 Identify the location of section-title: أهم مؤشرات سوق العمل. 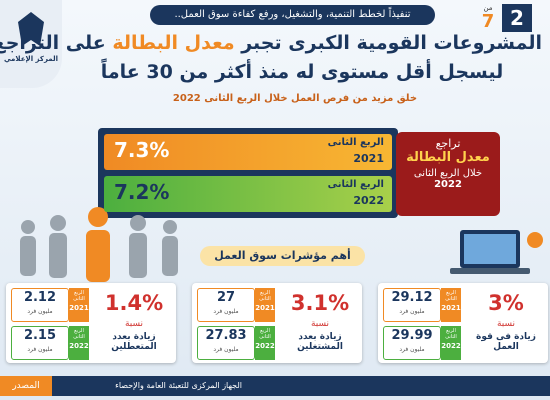
(282, 256).